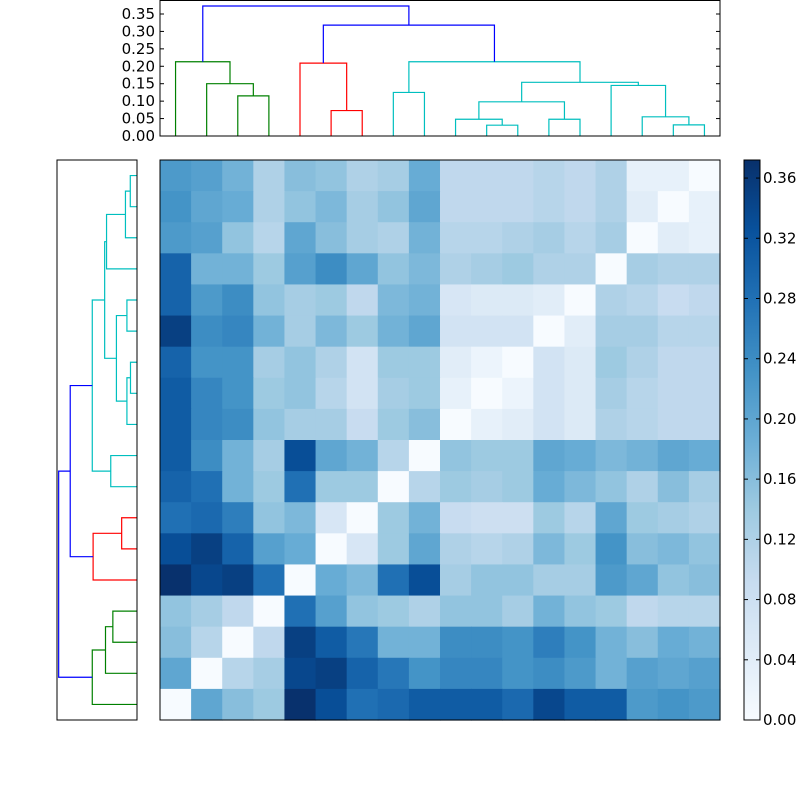 This screenshot has width=800, height=800. What do you see at coordinates (138, 66) in the screenshot?
I see `y-tick-label: 0.20` at bounding box center [138, 66].